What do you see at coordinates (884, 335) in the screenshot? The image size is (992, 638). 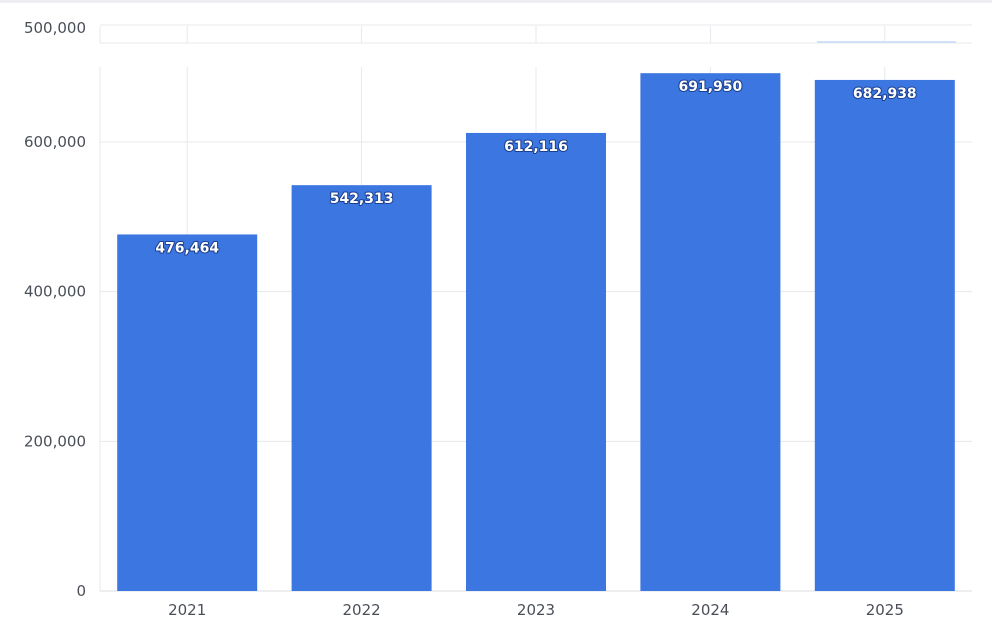 I see `bar-2025` at bounding box center [884, 335].